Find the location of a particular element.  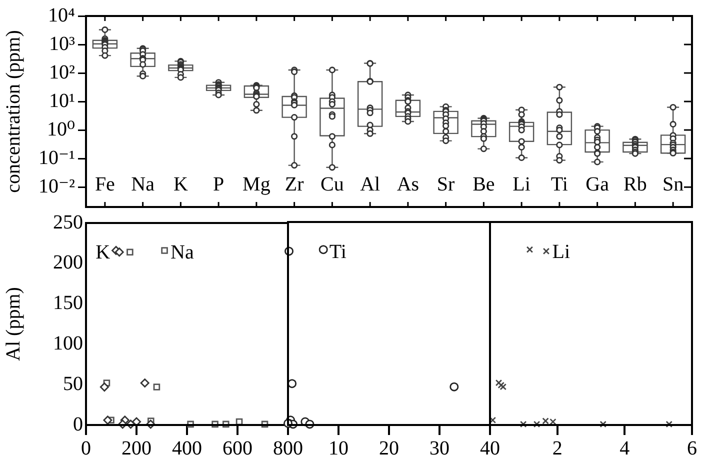

x-tick-label: 6 is located at coordinates (692, 448).